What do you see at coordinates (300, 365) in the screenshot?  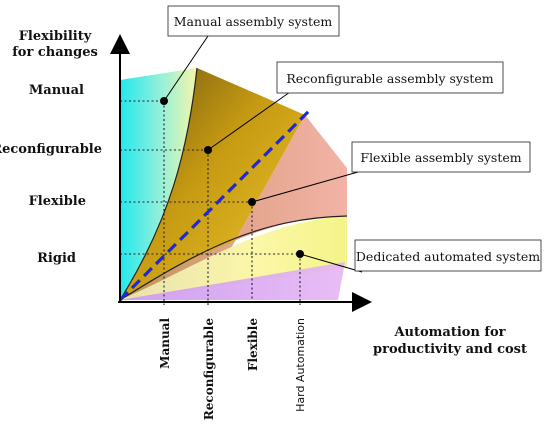 I see `x-label-hard-automation: Hard Automation` at bounding box center [300, 365].